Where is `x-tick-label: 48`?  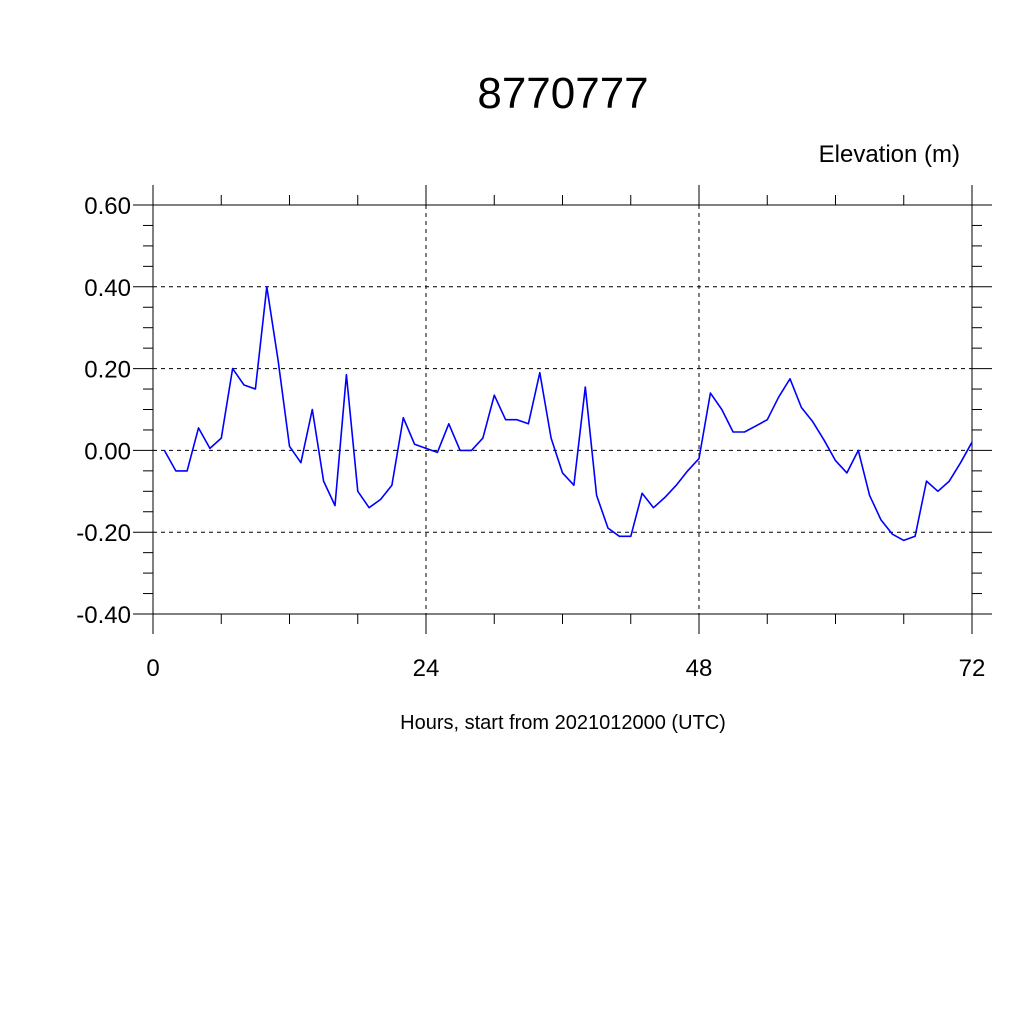 x-tick-label: 48 is located at coordinates (699, 668).